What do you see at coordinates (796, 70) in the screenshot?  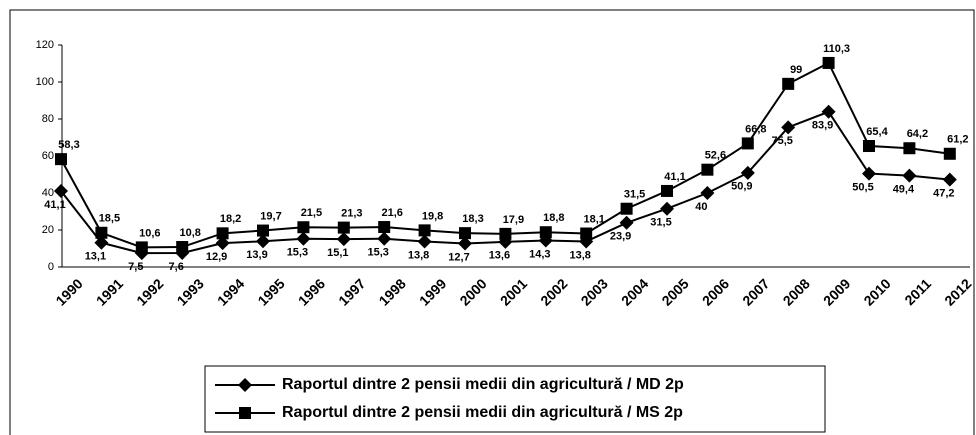 I see `data-label: 99` at bounding box center [796, 70].